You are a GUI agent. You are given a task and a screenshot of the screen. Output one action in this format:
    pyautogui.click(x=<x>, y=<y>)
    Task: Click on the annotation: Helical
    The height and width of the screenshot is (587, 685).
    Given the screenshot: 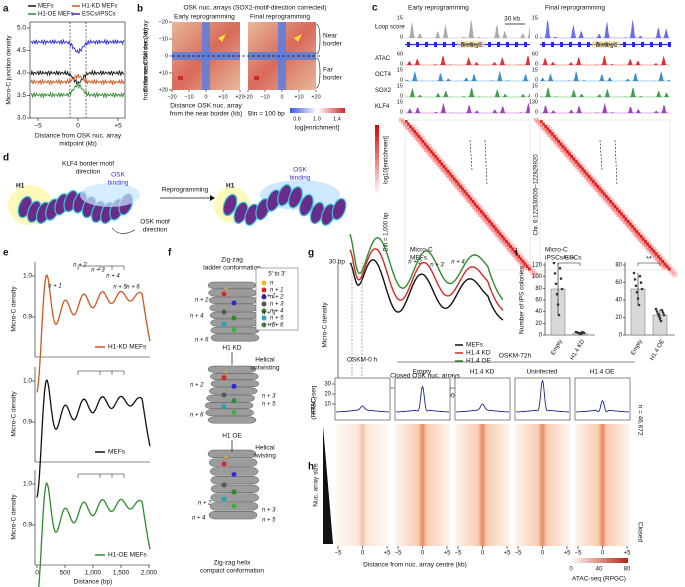 What is the action you would take?
    pyautogui.click(x=265, y=448)
    